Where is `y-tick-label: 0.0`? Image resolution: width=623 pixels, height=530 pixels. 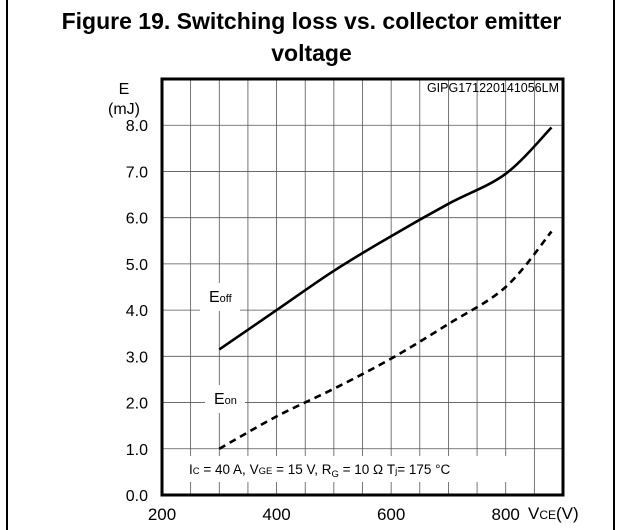
y-tick-label: 0.0 is located at coordinates (137, 496).